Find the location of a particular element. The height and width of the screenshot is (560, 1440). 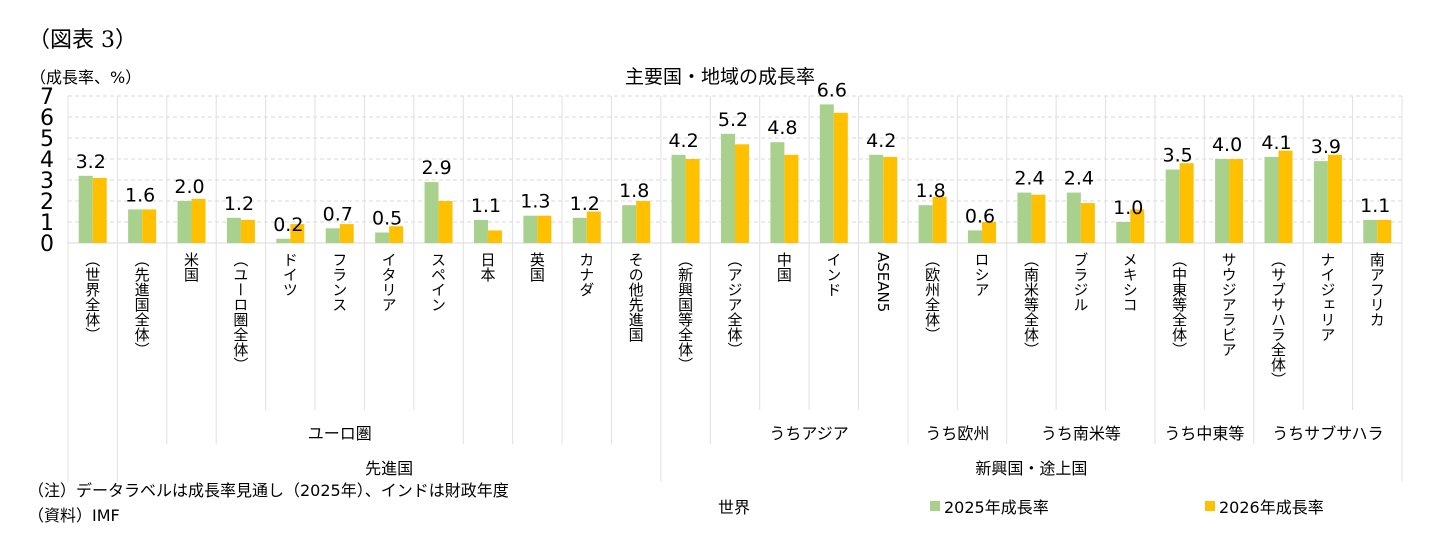

data-label: 0.2 is located at coordinates (288, 225).